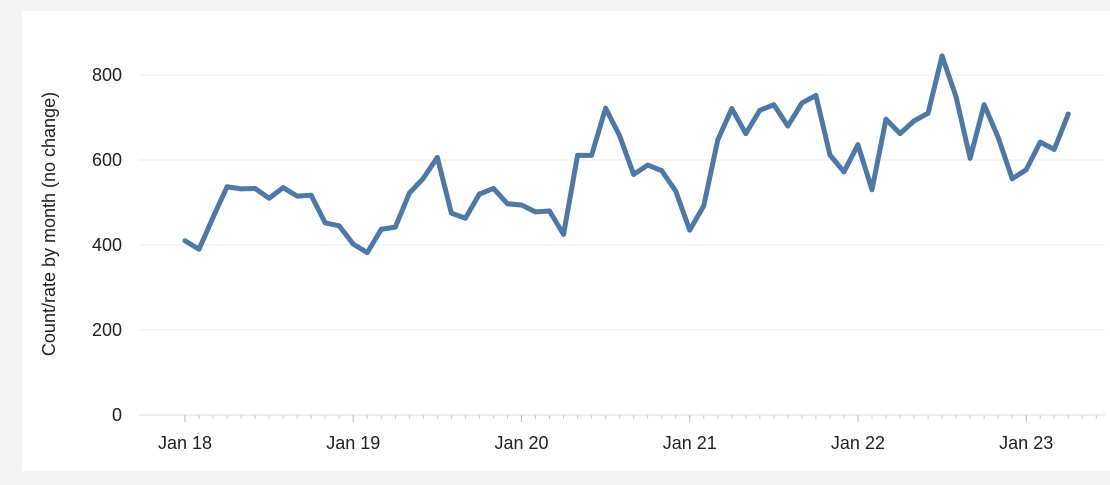  What do you see at coordinates (1026, 443) in the screenshot?
I see `x-tick-label: Jan 23` at bounding box center [1026, 443].